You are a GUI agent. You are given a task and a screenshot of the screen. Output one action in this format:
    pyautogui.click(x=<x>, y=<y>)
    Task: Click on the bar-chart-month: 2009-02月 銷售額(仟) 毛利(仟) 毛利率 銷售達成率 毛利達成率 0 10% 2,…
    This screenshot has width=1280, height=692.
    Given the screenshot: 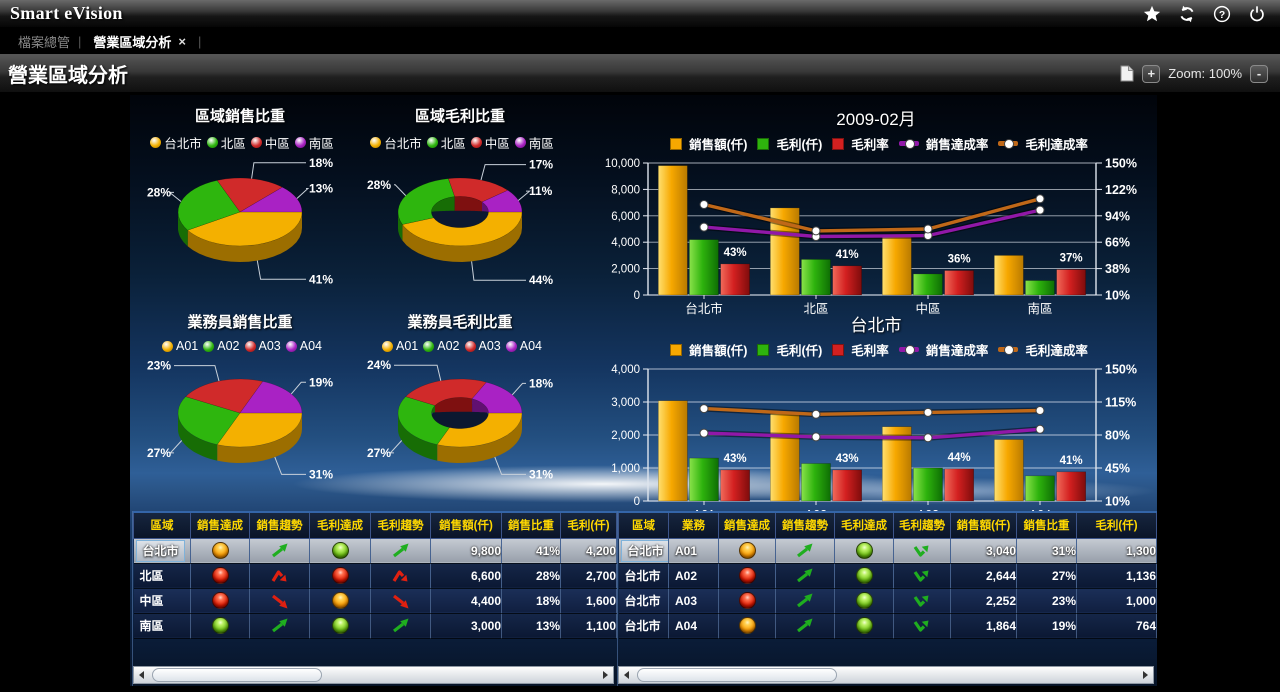 What is the action you would take?
    pyautogui.click(x=876, y=208)
    